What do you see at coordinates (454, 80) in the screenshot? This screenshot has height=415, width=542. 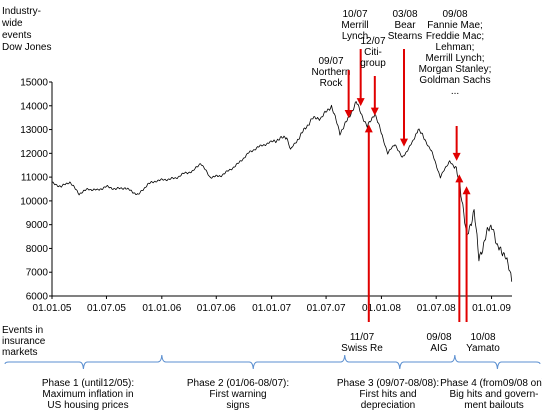 I see `industry-event-label: Goldman Sachs` at bounding box center [454, 80].